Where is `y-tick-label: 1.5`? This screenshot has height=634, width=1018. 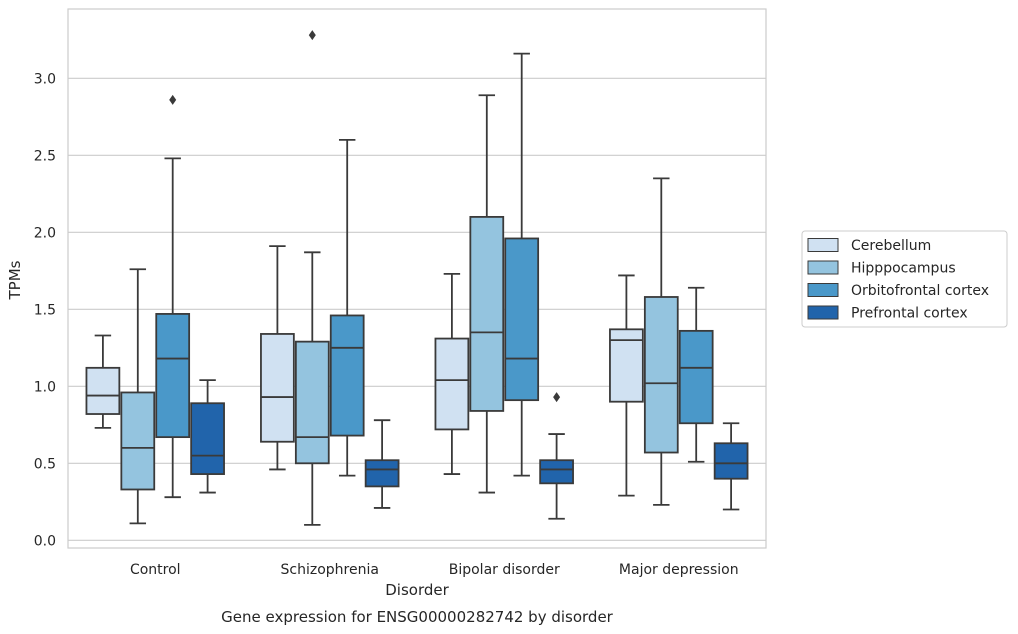
y-tick-label: 1.5 is located at coordinates (45, 310).